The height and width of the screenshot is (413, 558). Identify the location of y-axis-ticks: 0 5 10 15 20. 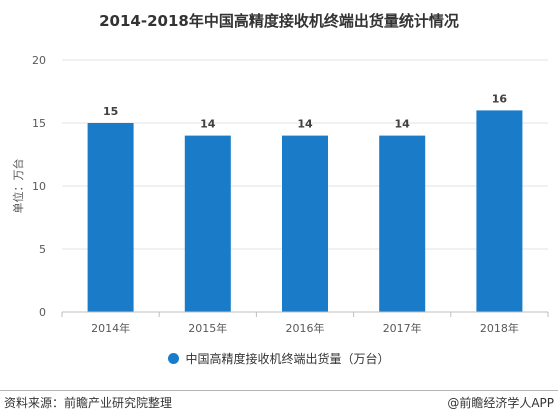
(39, 186).